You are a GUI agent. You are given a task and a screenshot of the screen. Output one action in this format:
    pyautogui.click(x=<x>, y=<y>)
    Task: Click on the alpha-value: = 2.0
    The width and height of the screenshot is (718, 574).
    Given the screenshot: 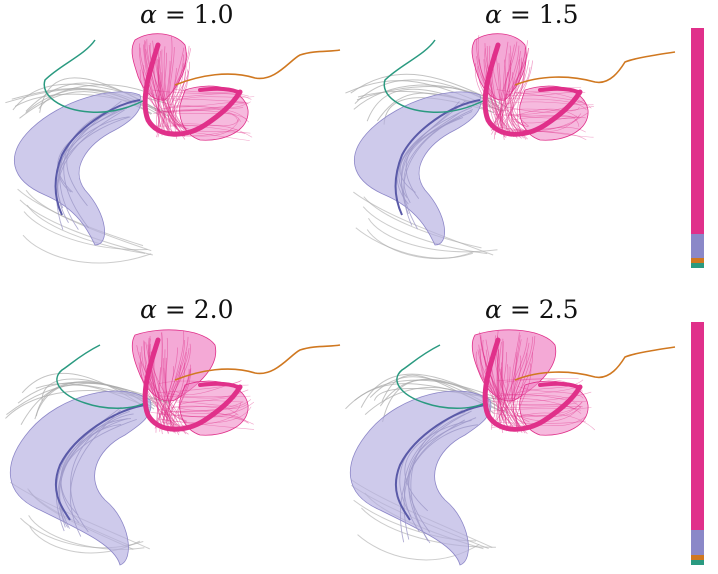 What is the action you would take?
    pyautogui.click(x=199, y=309)
    